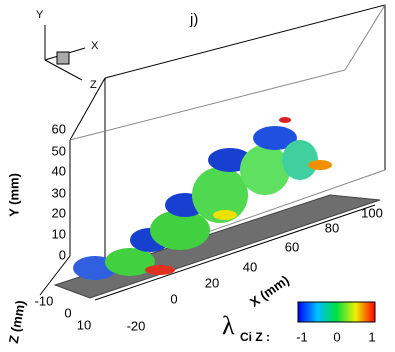 The height and width of the screenshot is (352, 395). What do you see at coordinates (59, 212) in the screenshot?
I see `y-tick-label: 20` at bounding box center [59, 212].